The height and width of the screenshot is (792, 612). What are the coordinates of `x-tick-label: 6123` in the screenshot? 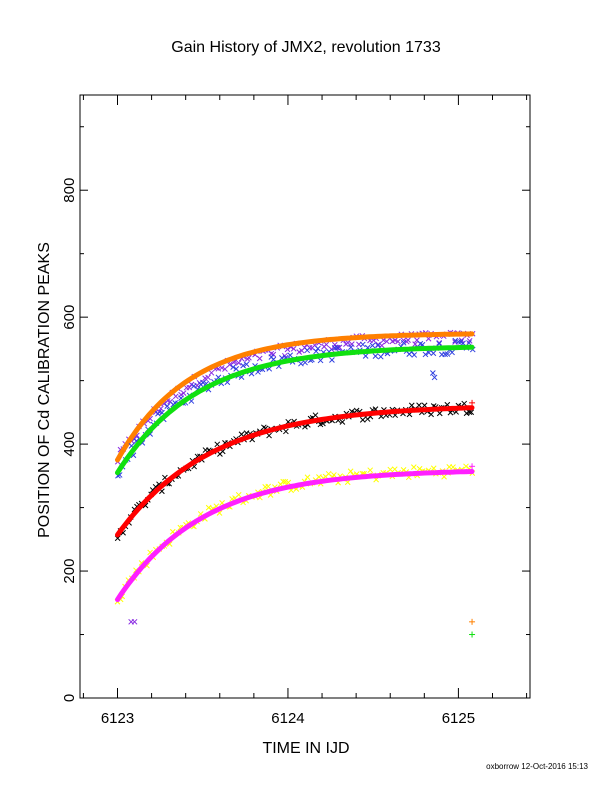 It's located at (117, 718).